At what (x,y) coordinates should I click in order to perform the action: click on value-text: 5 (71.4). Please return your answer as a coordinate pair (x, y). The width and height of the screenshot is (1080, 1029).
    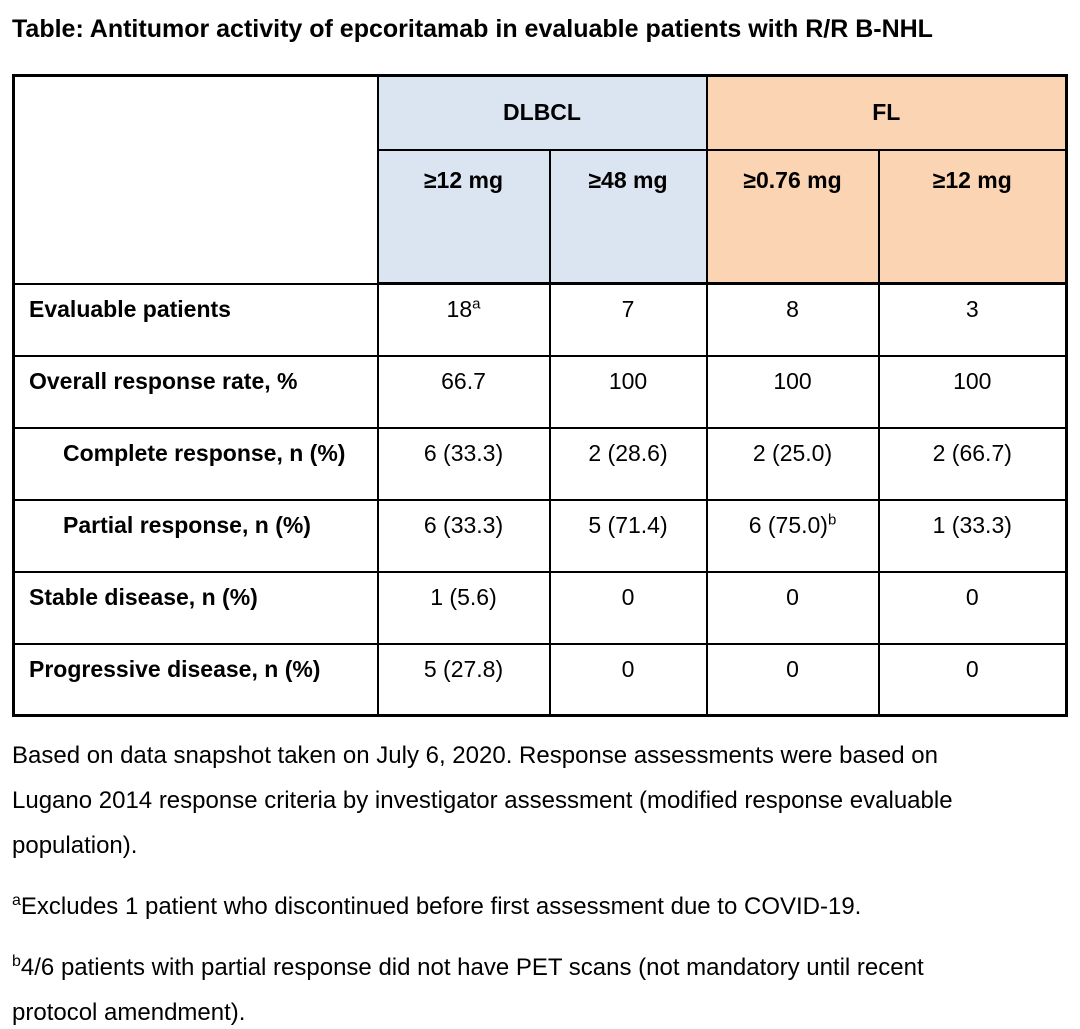
    Looking at the image, I should click on (628, 524).